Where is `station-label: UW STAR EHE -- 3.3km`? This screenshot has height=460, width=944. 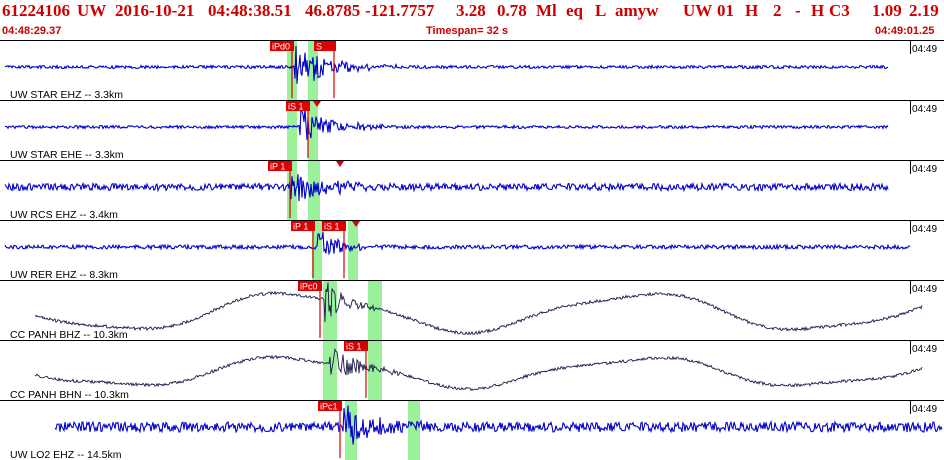 station-label: UW STAR EHE -- 3.3km is located at coordinates (67, 155).